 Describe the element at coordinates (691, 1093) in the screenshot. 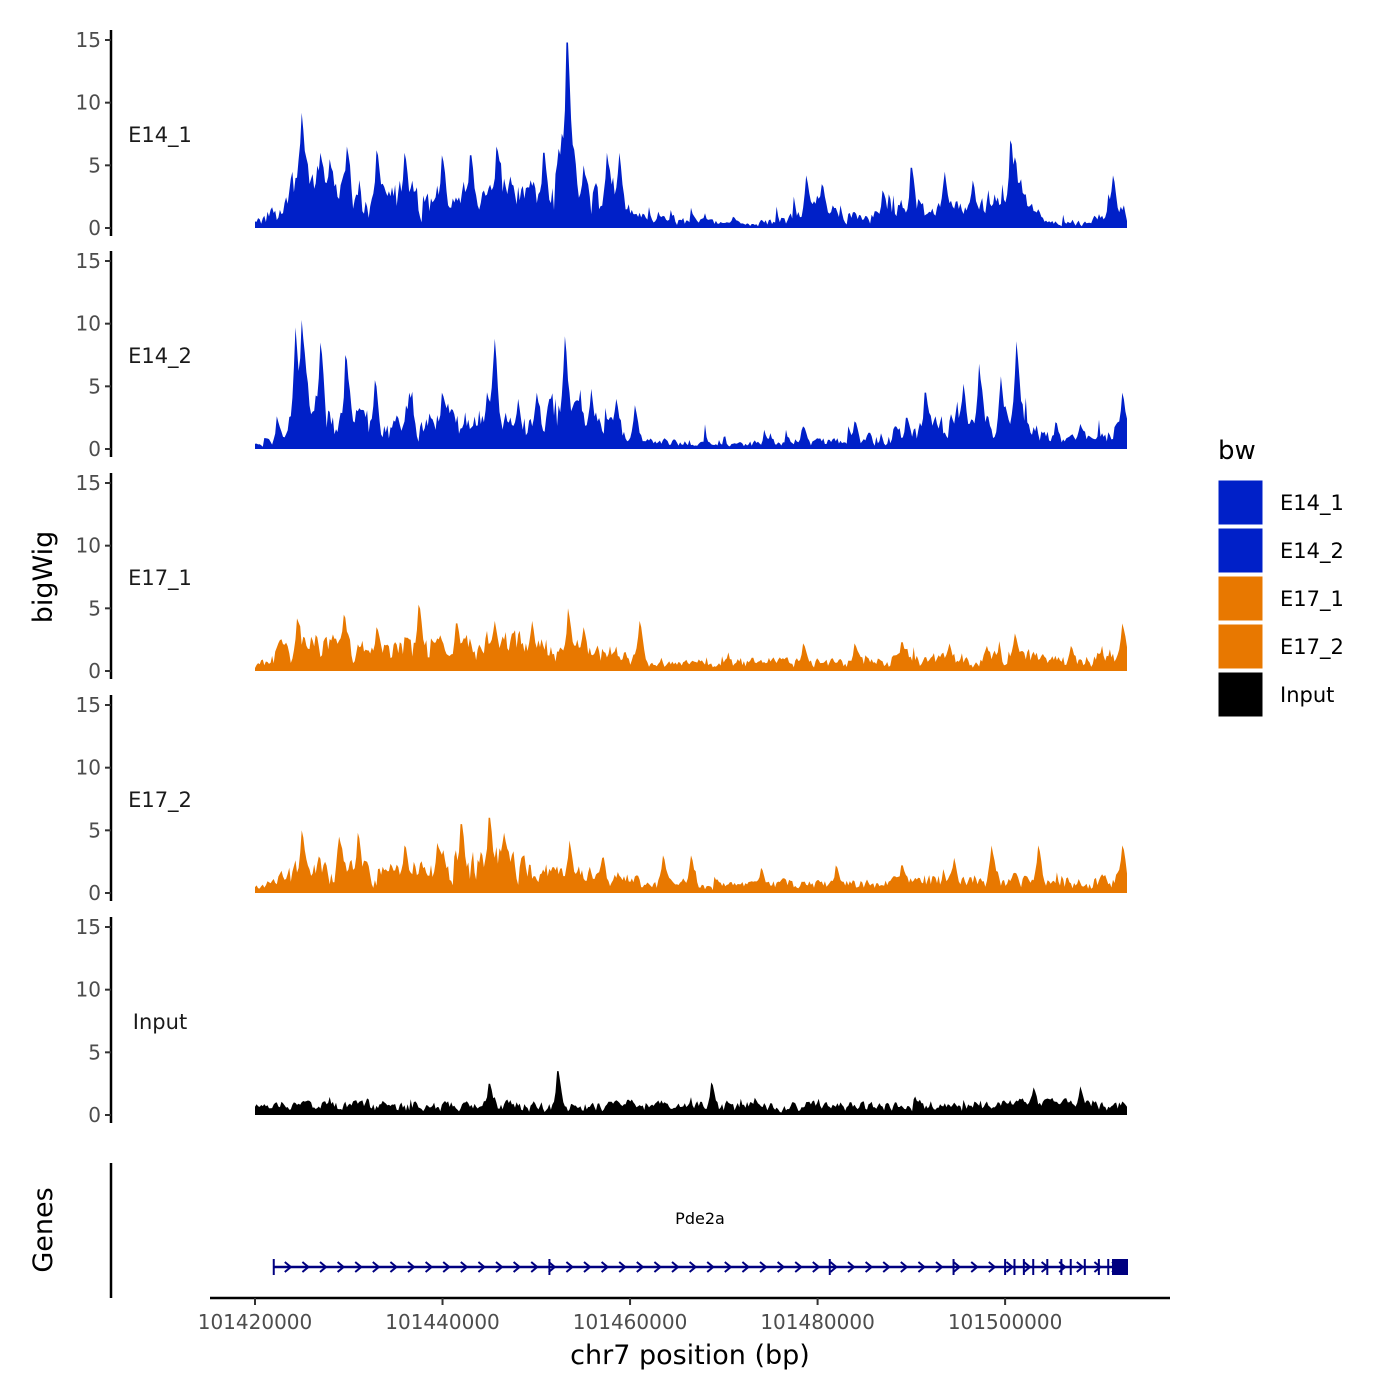

I see `signal-area-Input` at that location.